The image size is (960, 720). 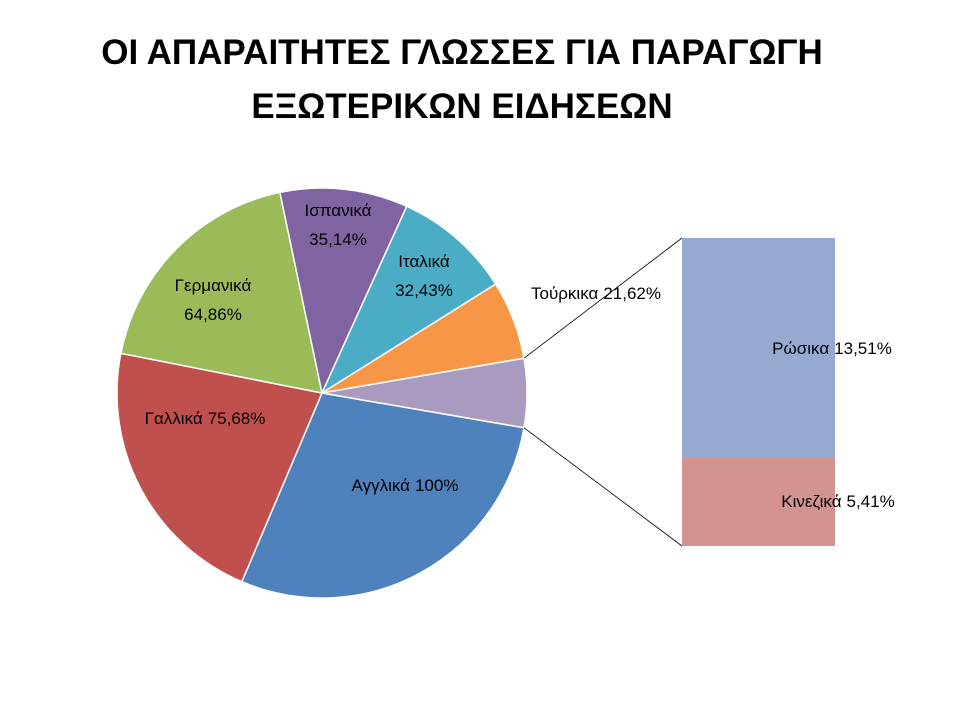 I want to click on value-label: 75,68%, so click(x=237, y=418).